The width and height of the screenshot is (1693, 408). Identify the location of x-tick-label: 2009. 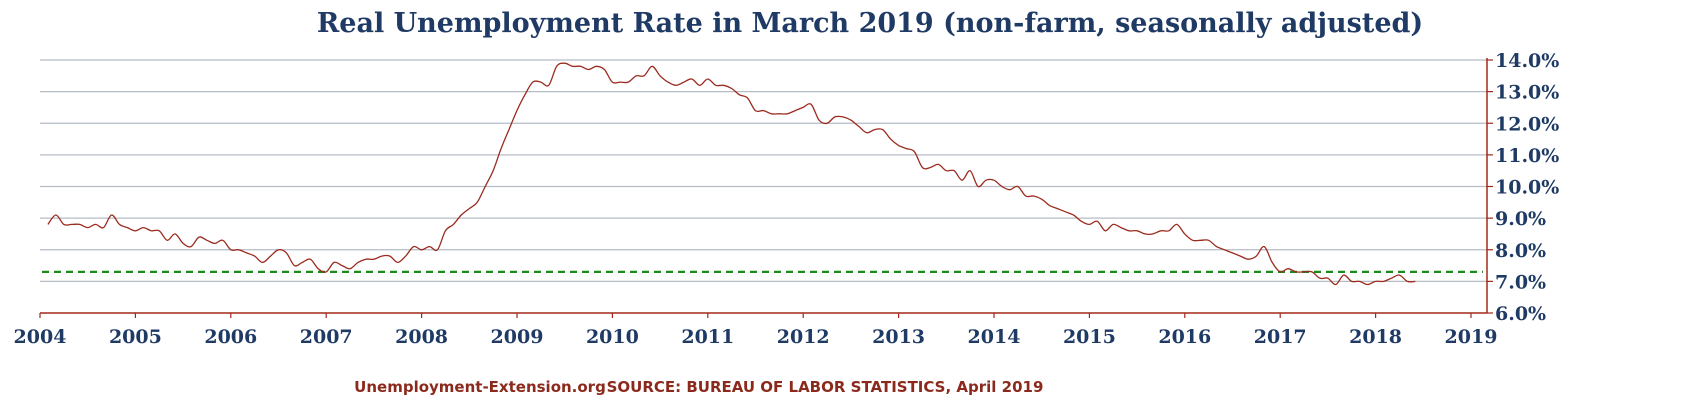
(517, 337).